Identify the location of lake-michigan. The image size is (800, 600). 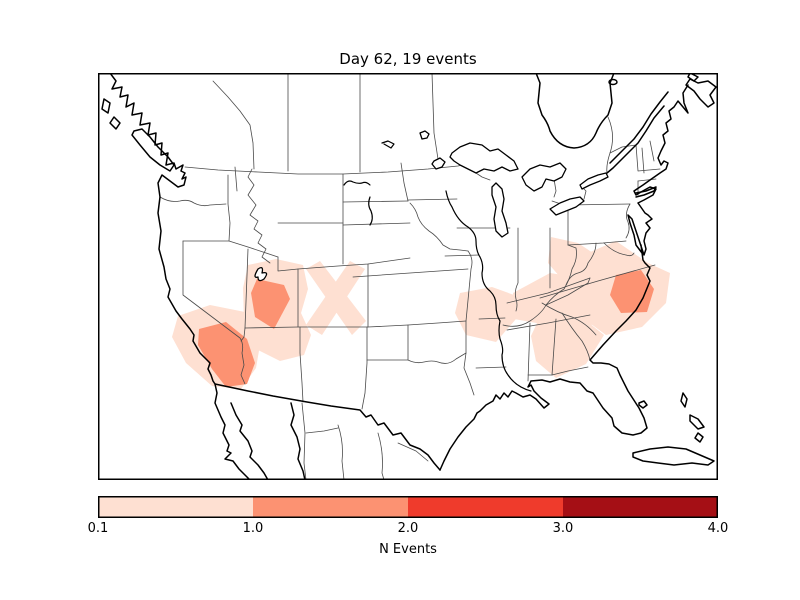
(500, 210).